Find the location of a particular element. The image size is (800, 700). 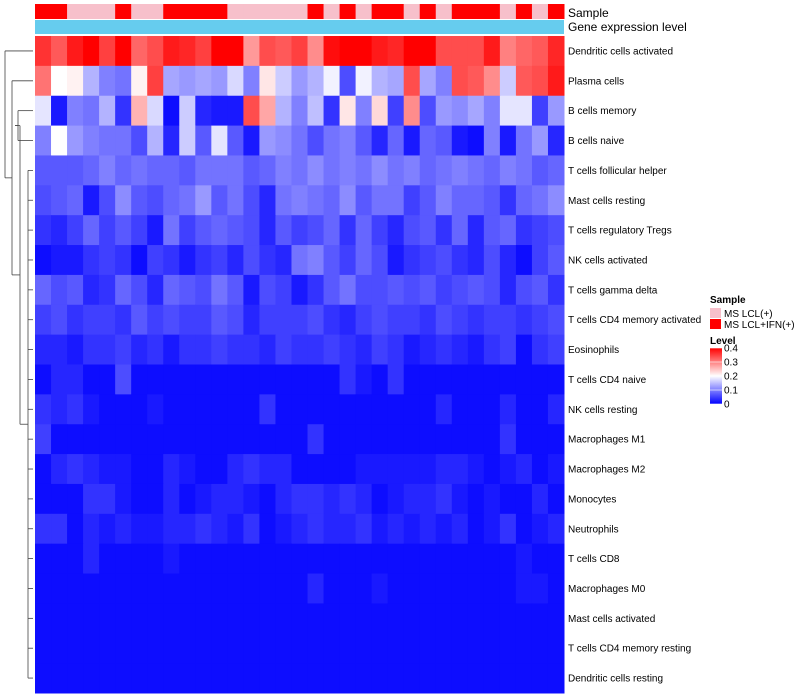

row-label: NK cells resting is located at coordinates (602, 410).